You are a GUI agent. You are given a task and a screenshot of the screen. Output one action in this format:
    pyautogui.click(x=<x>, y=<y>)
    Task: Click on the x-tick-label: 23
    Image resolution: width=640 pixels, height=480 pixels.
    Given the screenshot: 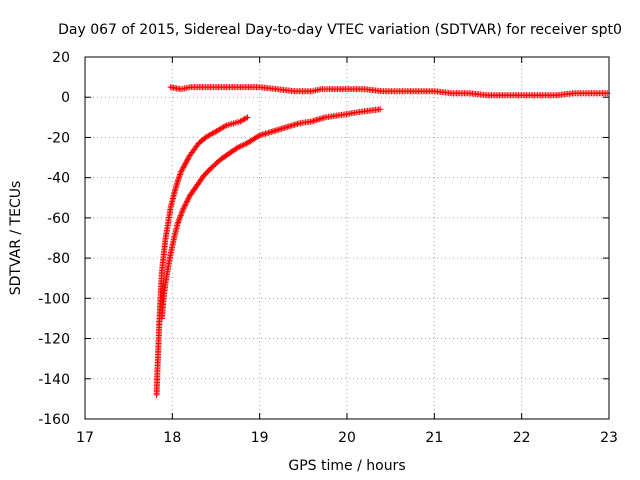 What is the action you would take?
    pyautogui.click(x=609, y=438)
    